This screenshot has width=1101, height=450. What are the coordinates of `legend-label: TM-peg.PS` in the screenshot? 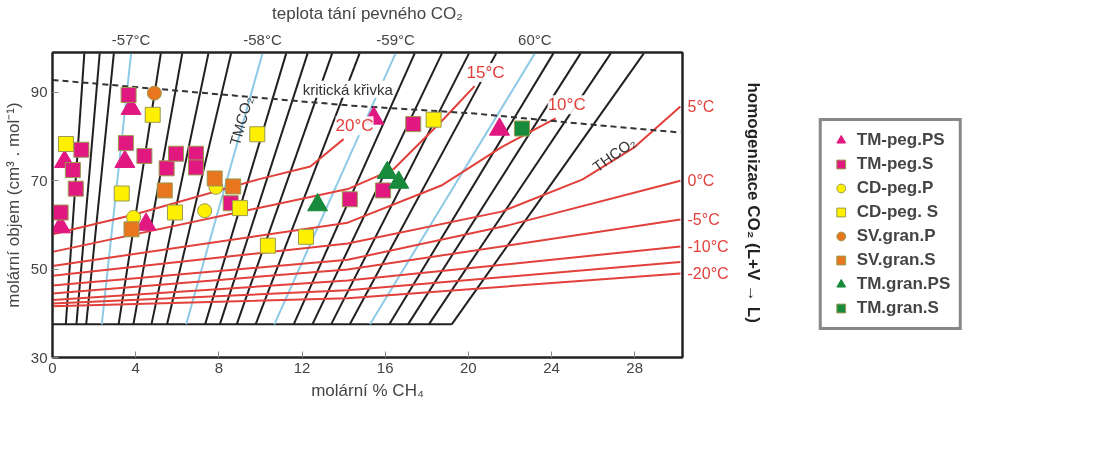 It's located at (900, 139).